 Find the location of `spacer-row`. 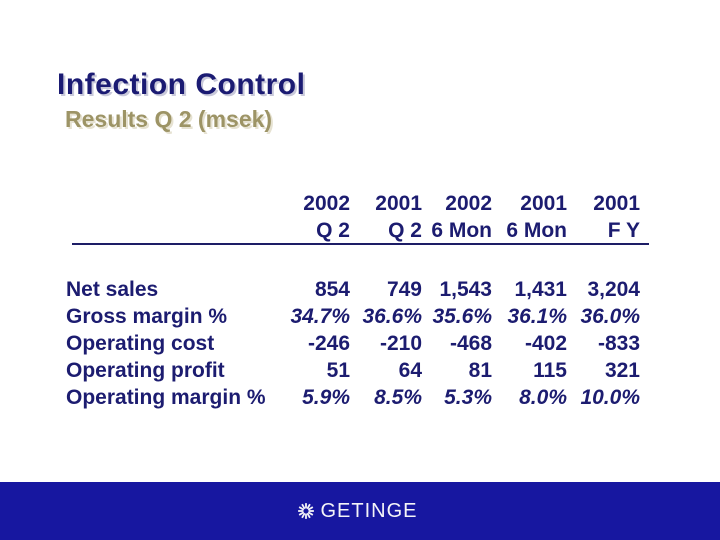

spacer-row is located at coordinates (353, 260).